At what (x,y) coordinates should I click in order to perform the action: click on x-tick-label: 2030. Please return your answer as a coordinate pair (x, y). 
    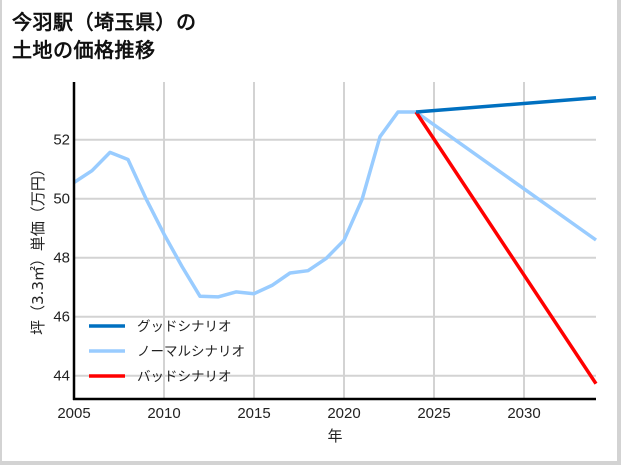
    Looking at the image, I should click on (523, 413).